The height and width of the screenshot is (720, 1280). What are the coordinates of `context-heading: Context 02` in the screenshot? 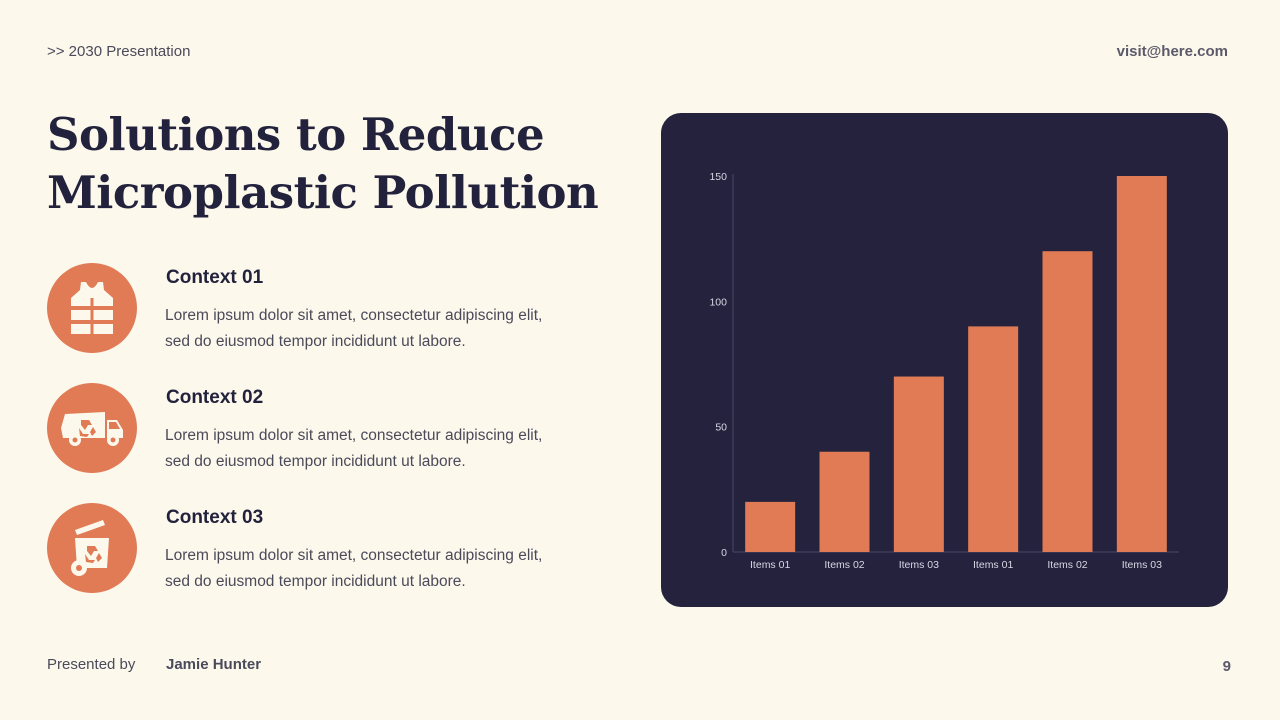 It's located at (215, 397).